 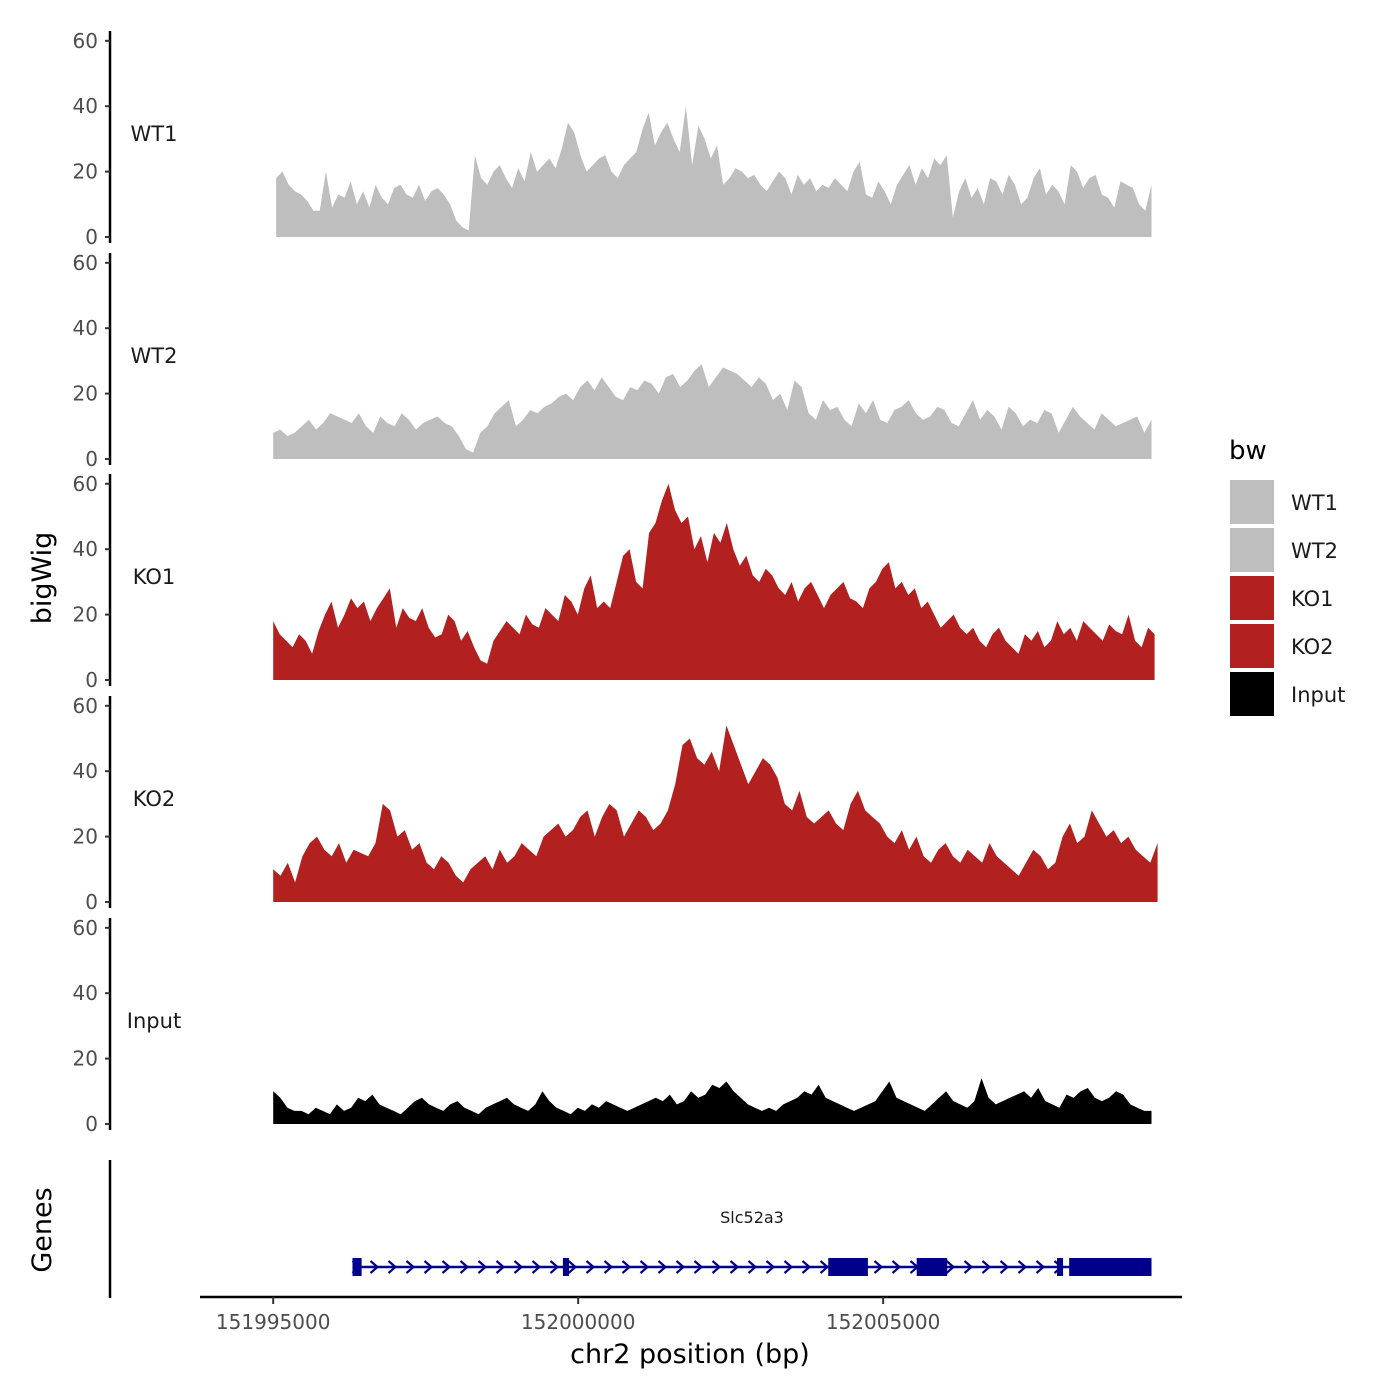 I want to click on legend-swatch-wt1, so click(x=1252, y=502).